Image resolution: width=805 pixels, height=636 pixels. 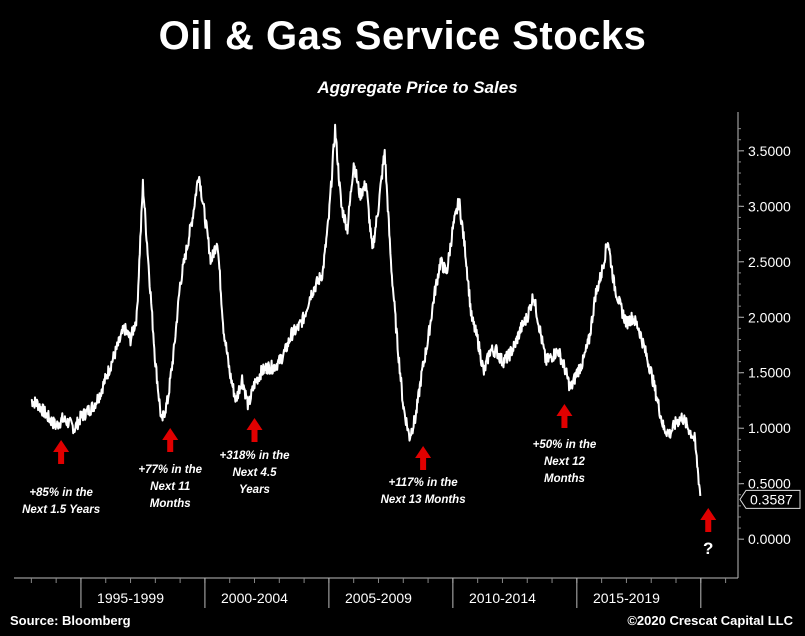 I want to click on chart-subtitle: Aggregate Price to Sales, so click(x=417, y=87).